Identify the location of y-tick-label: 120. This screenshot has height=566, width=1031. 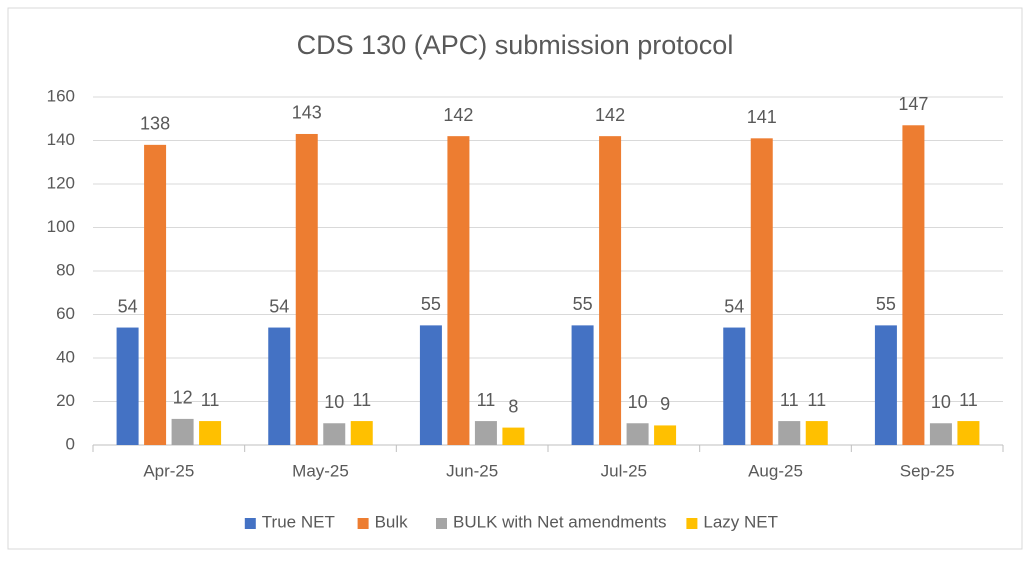
(61, 182).